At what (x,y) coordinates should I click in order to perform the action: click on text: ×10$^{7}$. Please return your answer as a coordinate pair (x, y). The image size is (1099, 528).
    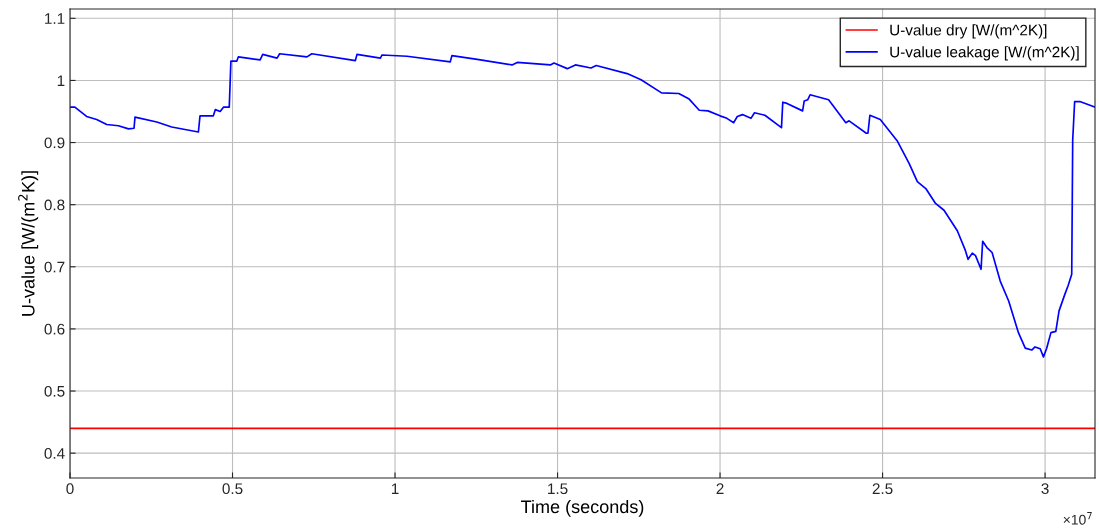
    Looking at the image, I should click on (1077, 518).